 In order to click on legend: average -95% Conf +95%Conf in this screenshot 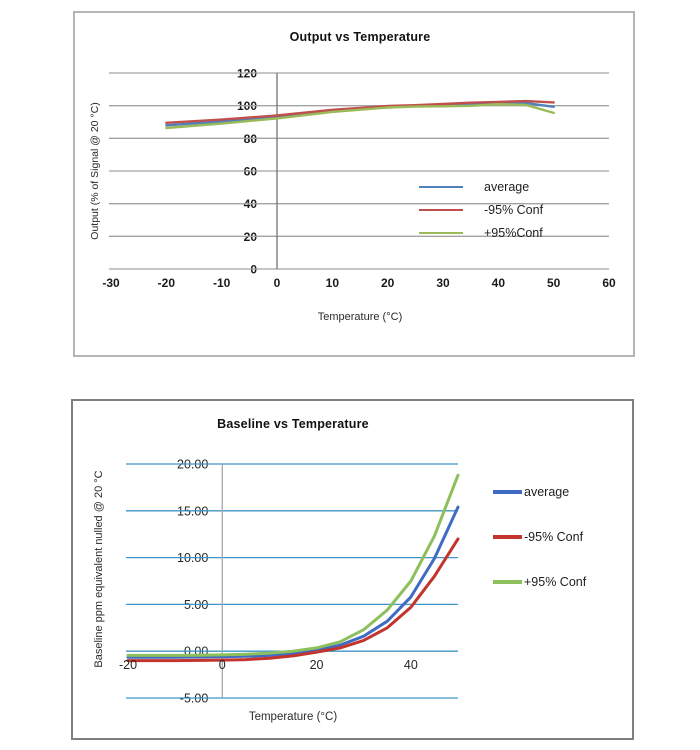, I will do `click(519, 213)`.